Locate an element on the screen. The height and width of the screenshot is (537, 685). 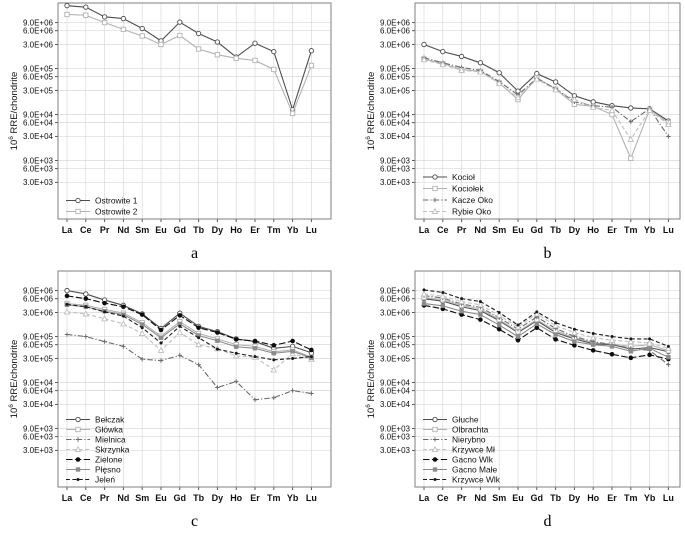
y-tick-label: 6.0E+06 is located at coordinates (395, 30).